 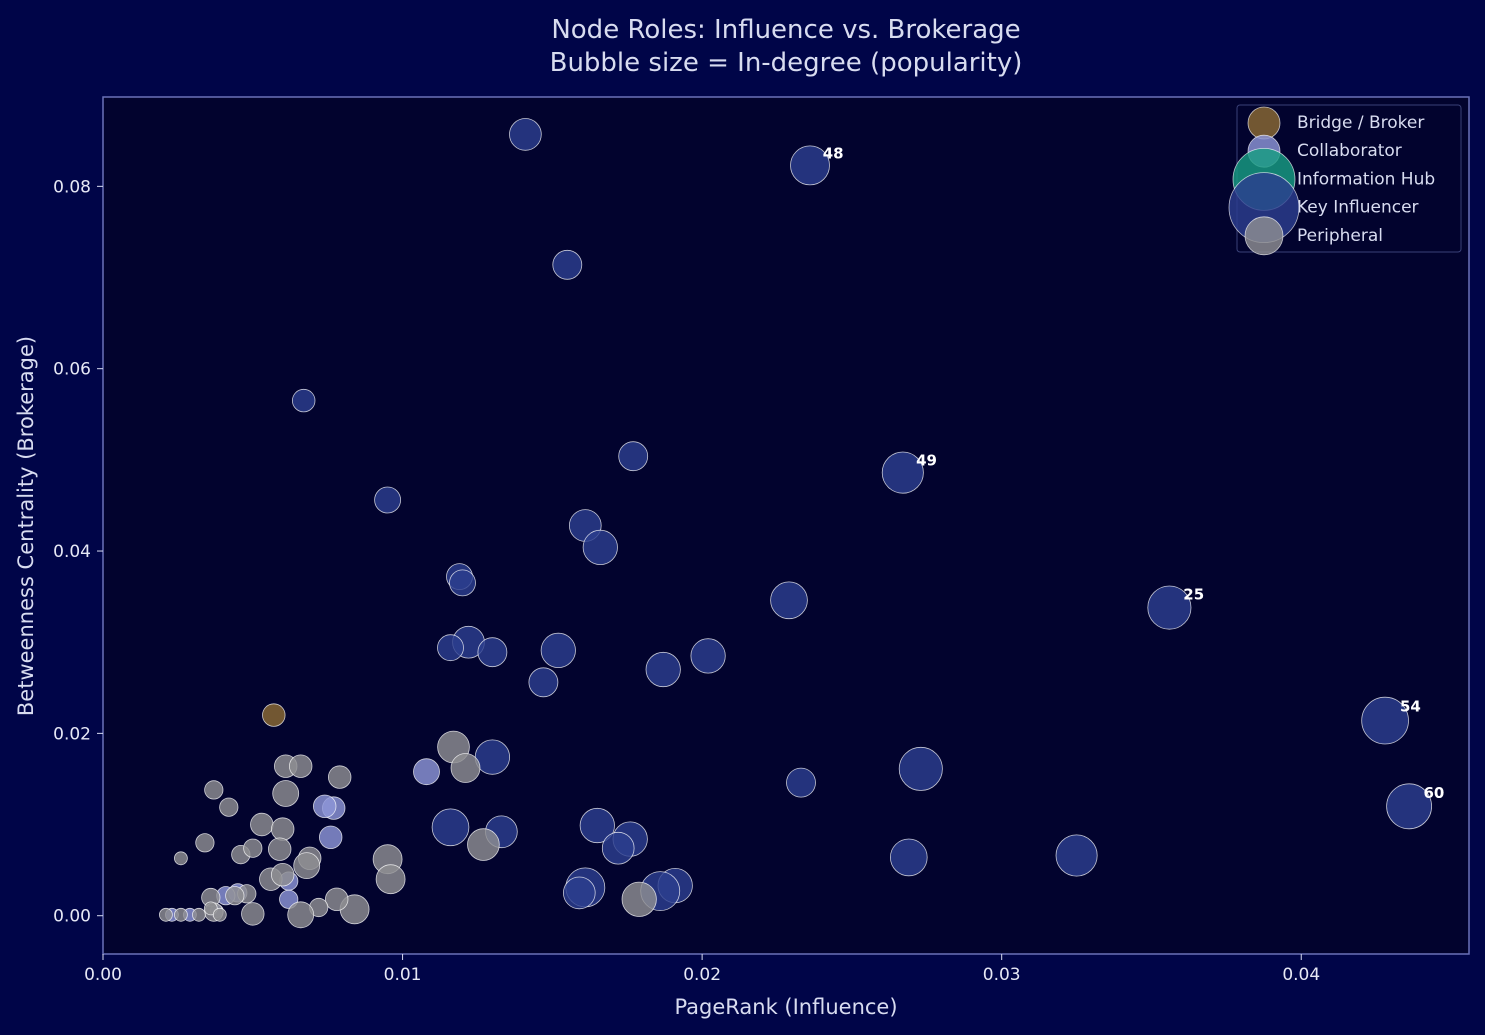 What do you see at coordinates (702, 975) in the screenshot?
I see `x-tick-label: 0.02` at bounding box center [702, 975].